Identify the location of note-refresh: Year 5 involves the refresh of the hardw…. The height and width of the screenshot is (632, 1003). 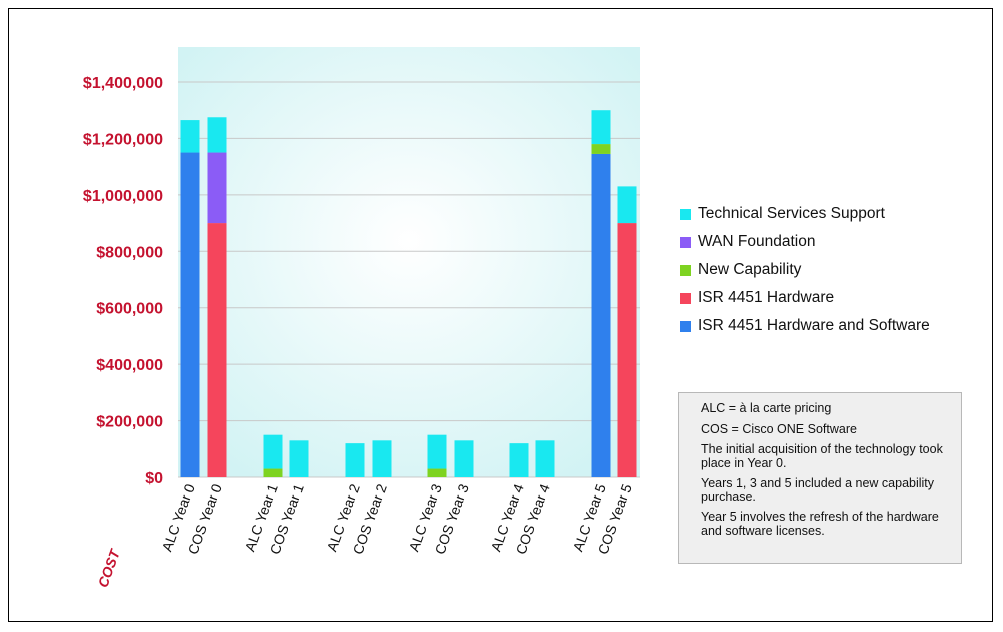
(820, 524).